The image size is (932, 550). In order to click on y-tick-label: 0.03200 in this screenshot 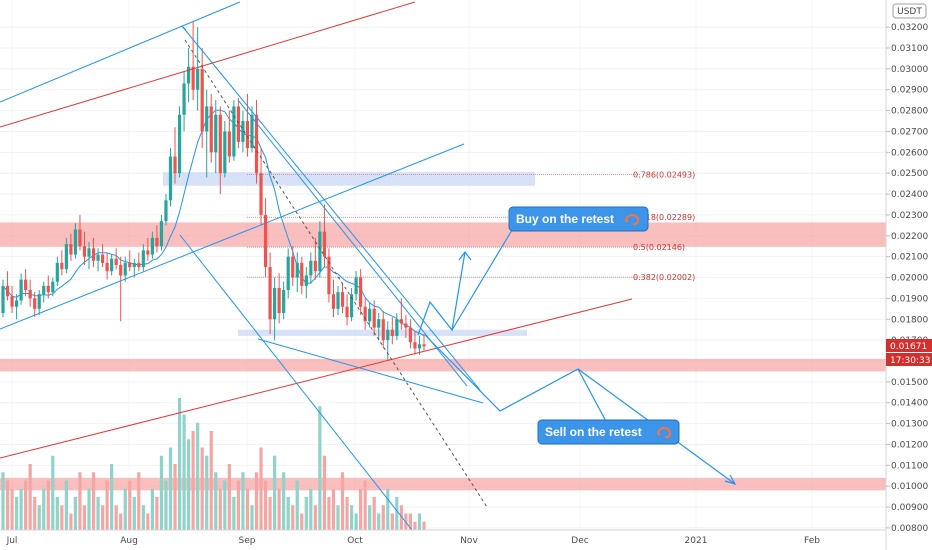, I will do `click(909, 28)`.